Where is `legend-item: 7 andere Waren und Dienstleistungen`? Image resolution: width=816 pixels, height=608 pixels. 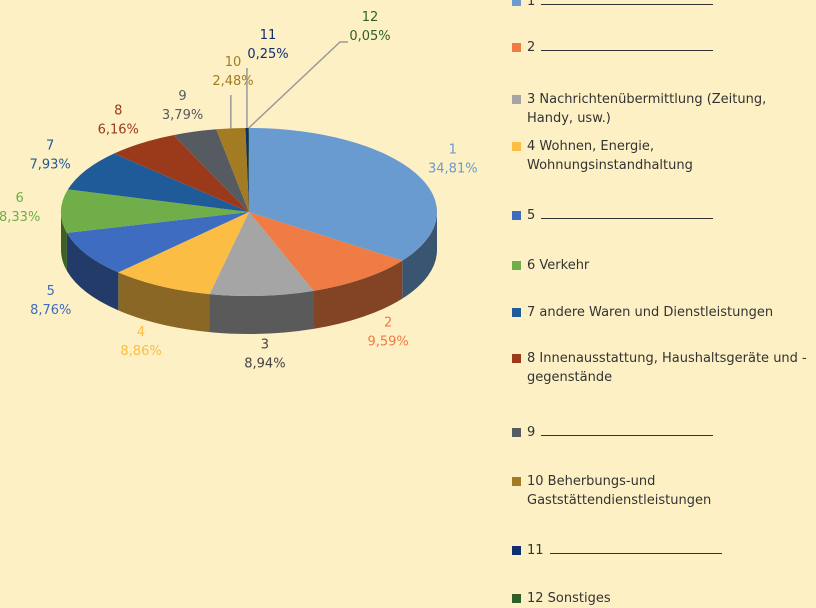 legend-item: 7 andere Waren und Dienstleistungen is located at coordinates (662, 312).